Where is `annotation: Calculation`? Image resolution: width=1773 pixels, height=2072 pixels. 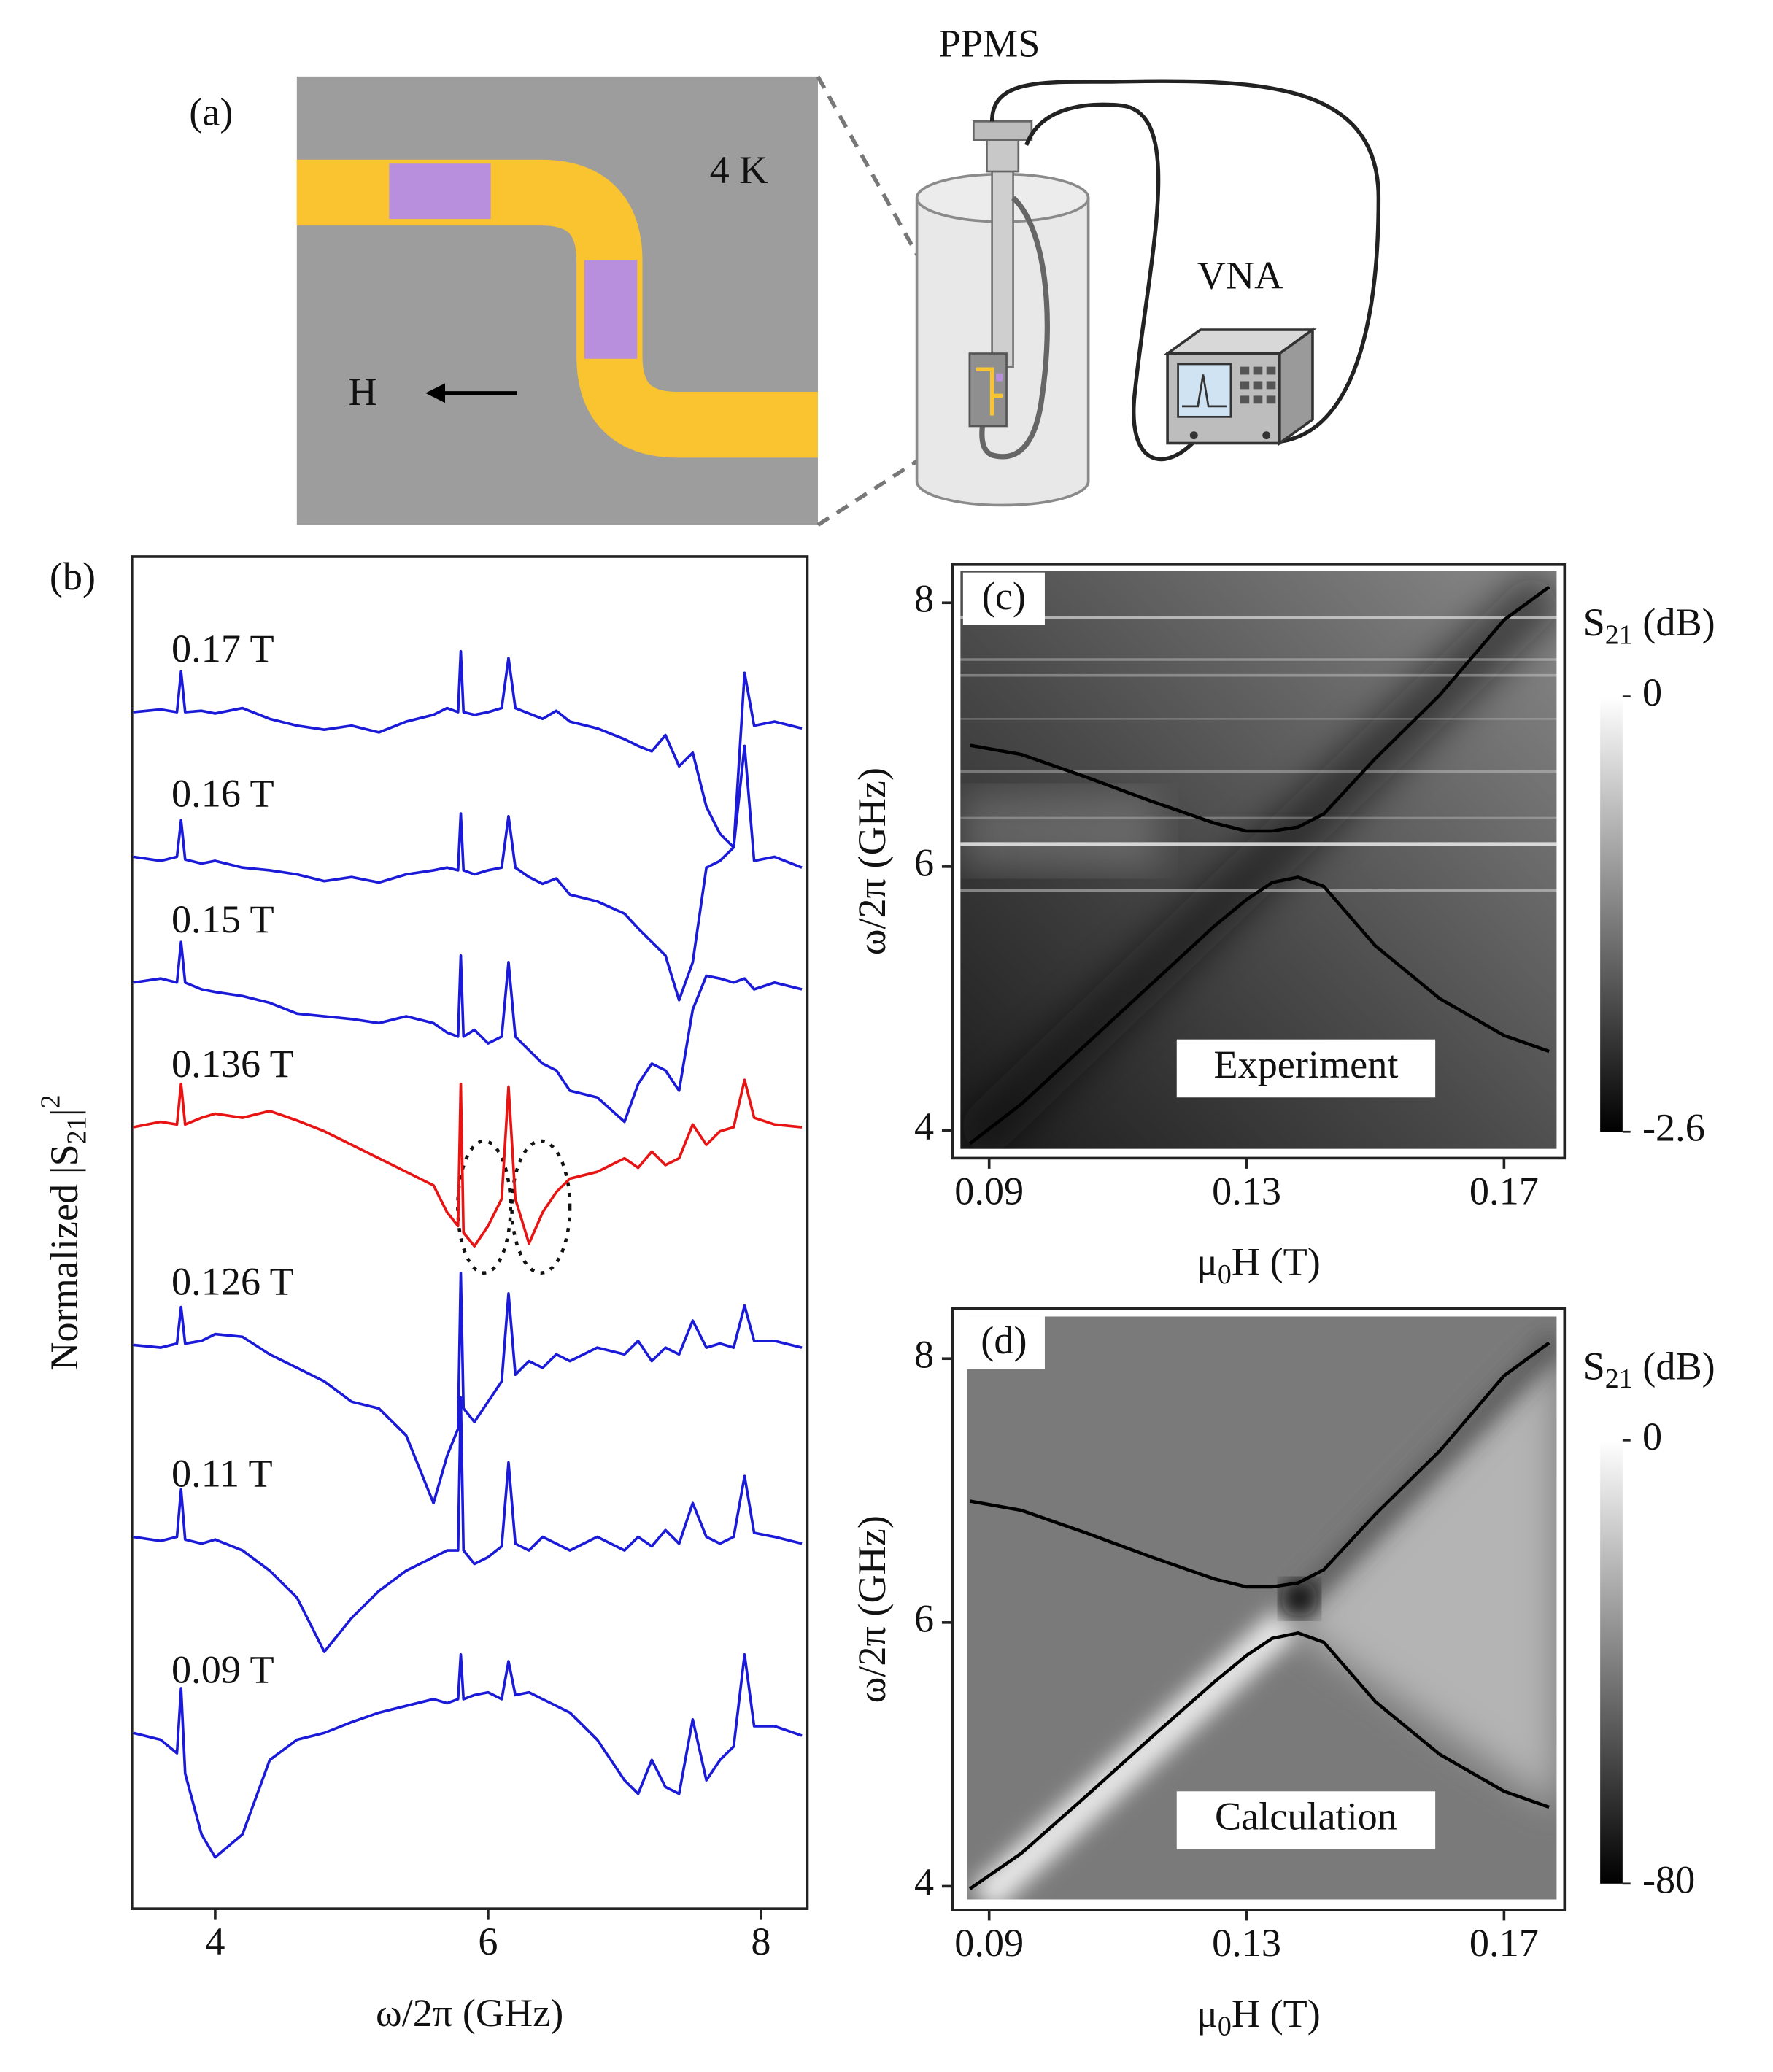
annotation: Calculation is located at coordinates (1306, 1816).